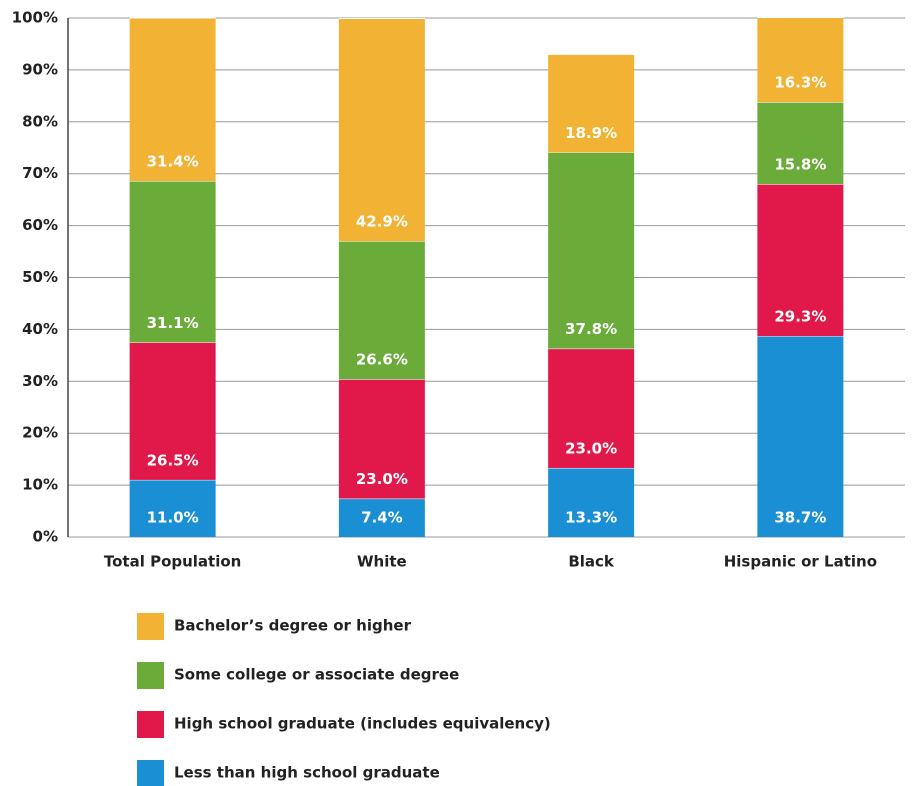  What do you see at coordinates (800, 562) in the screenshot?
I see `x-tick-label: Hispanic or Latino` at bounding box center [800, 562].